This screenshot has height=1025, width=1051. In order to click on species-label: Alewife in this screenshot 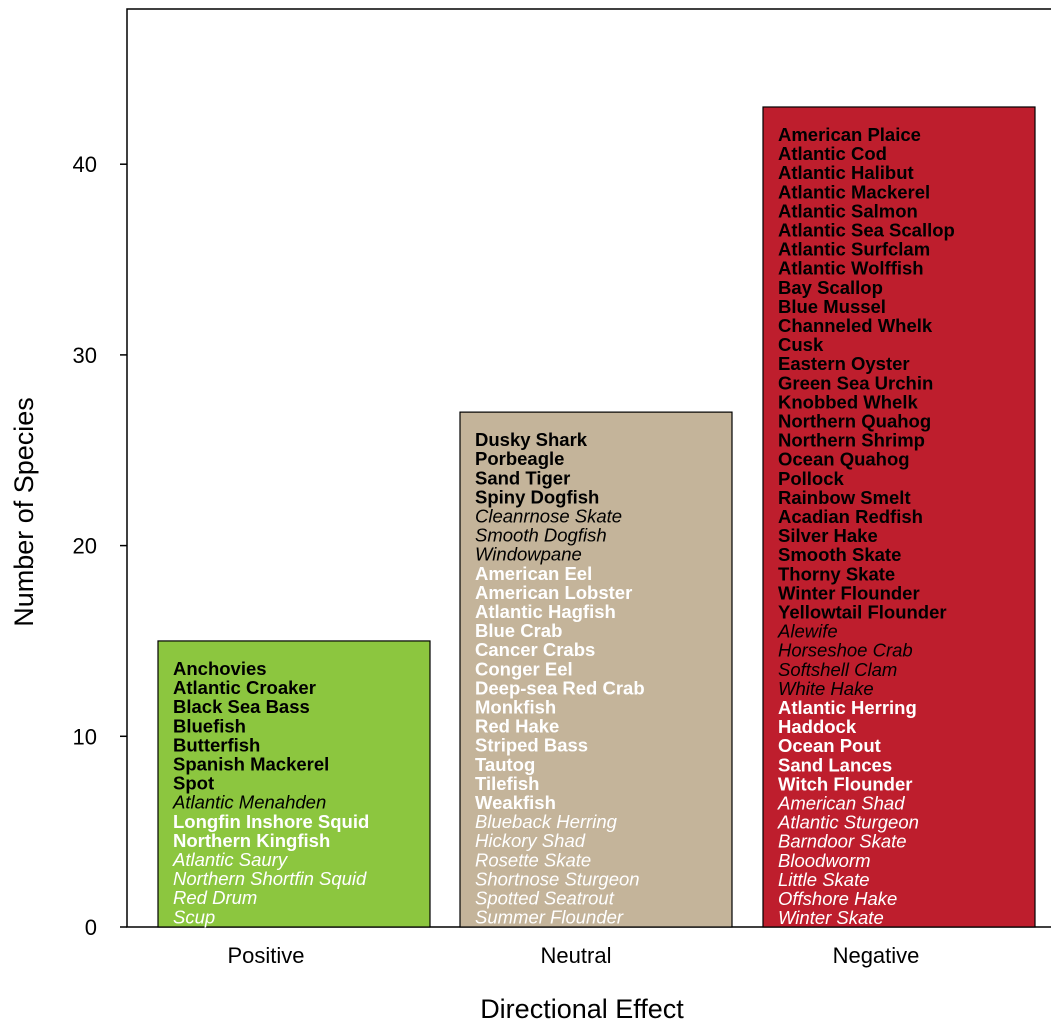, I will do `click(807, 631)`.